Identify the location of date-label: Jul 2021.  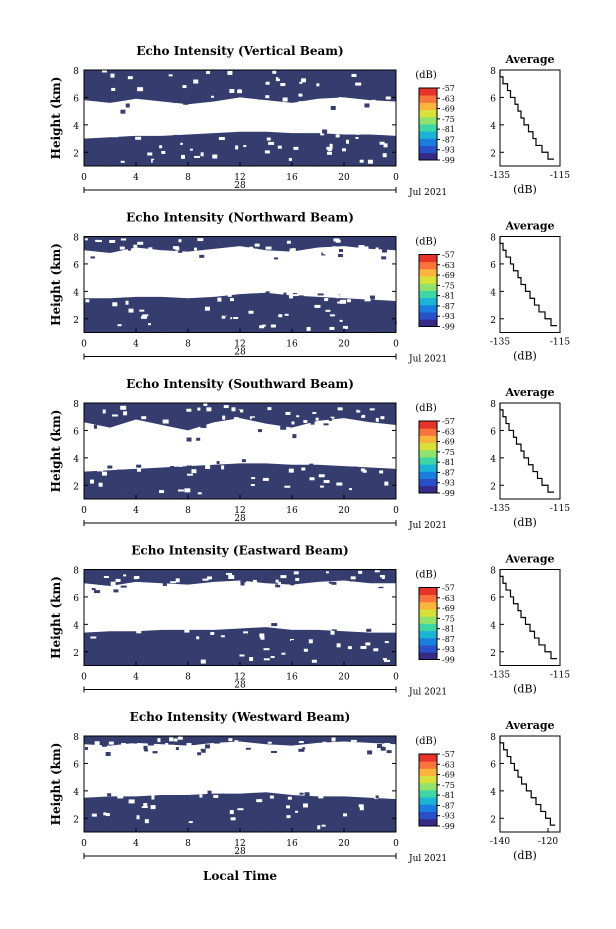
(427, 526).